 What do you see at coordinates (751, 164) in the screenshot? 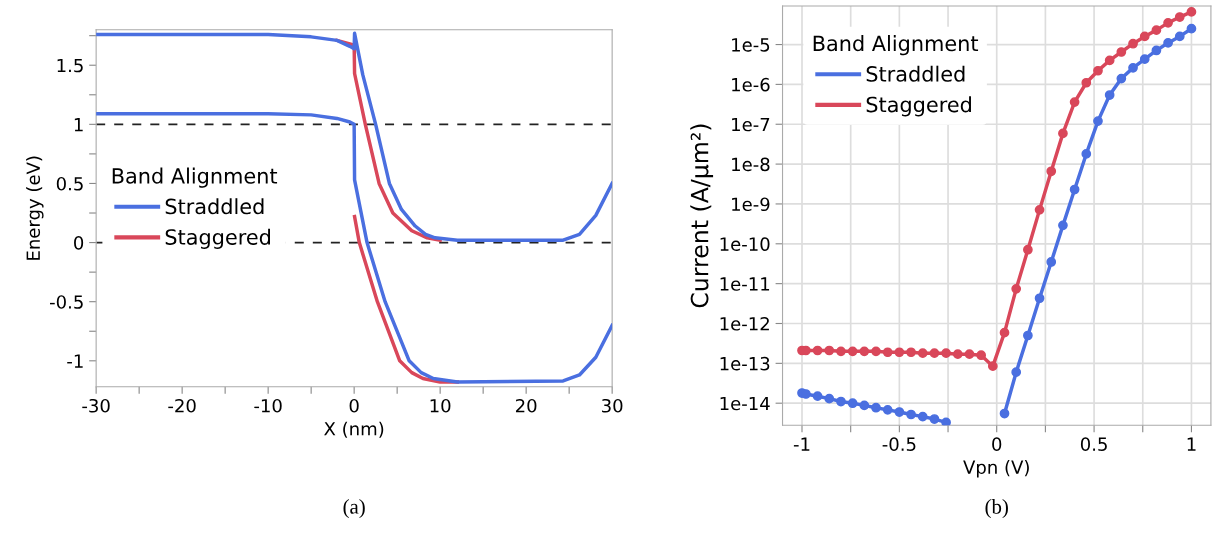
I see `y-tick-label: 1e-8` at bounding box center [751, 164].